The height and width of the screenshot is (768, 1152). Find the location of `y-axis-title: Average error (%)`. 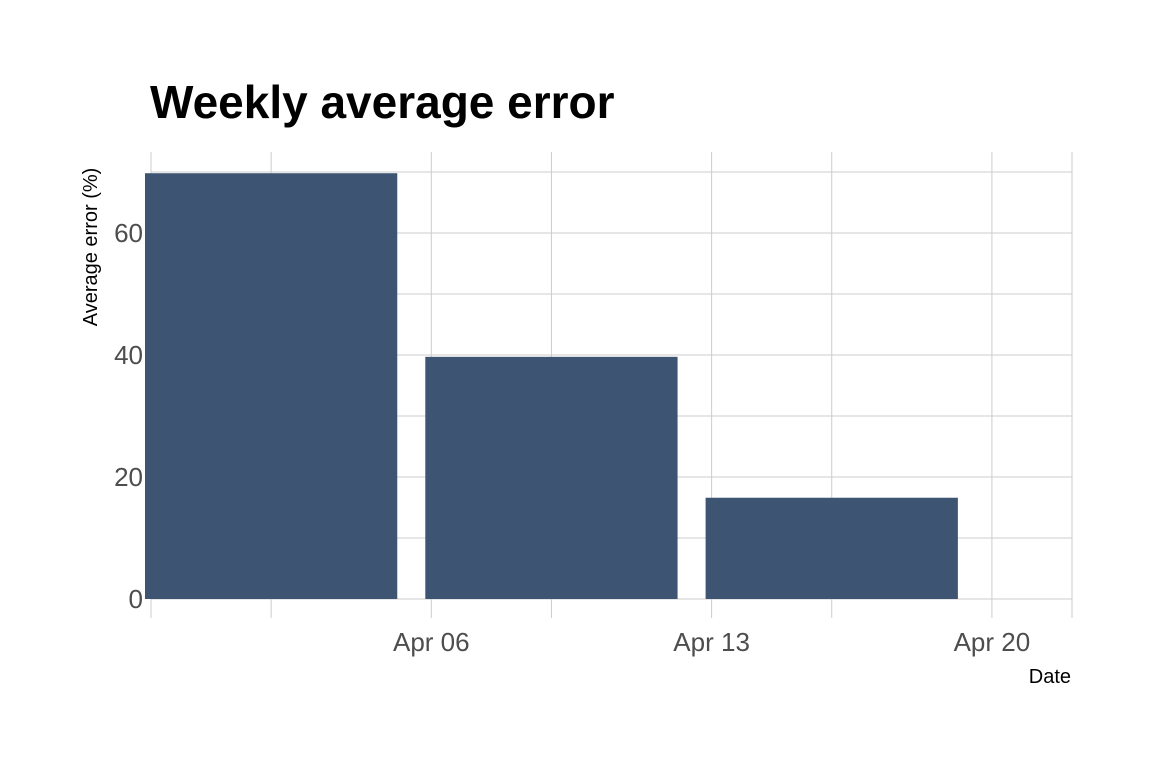

y-axis-title: Average error (%) is located at coordinates (91, 247).